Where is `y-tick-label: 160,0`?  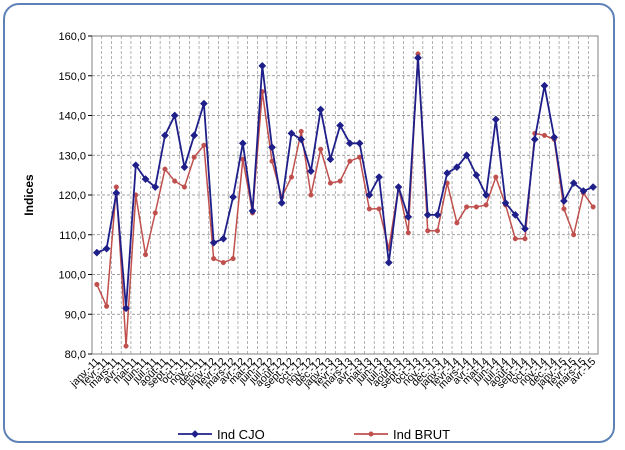 y-tick-label: 160,0 is located at coordinates (72, 37).